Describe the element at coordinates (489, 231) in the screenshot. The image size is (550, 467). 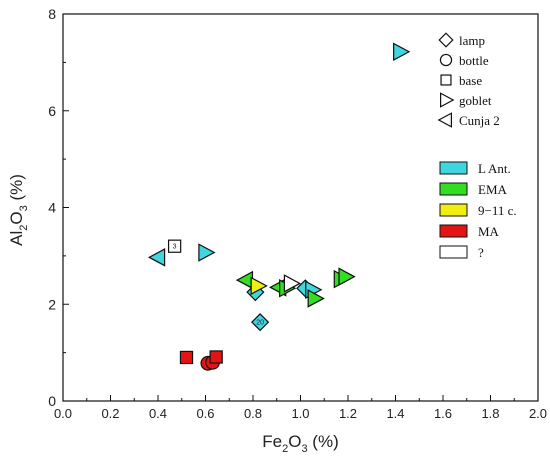
I see `legend-color-label: MA` at that location.